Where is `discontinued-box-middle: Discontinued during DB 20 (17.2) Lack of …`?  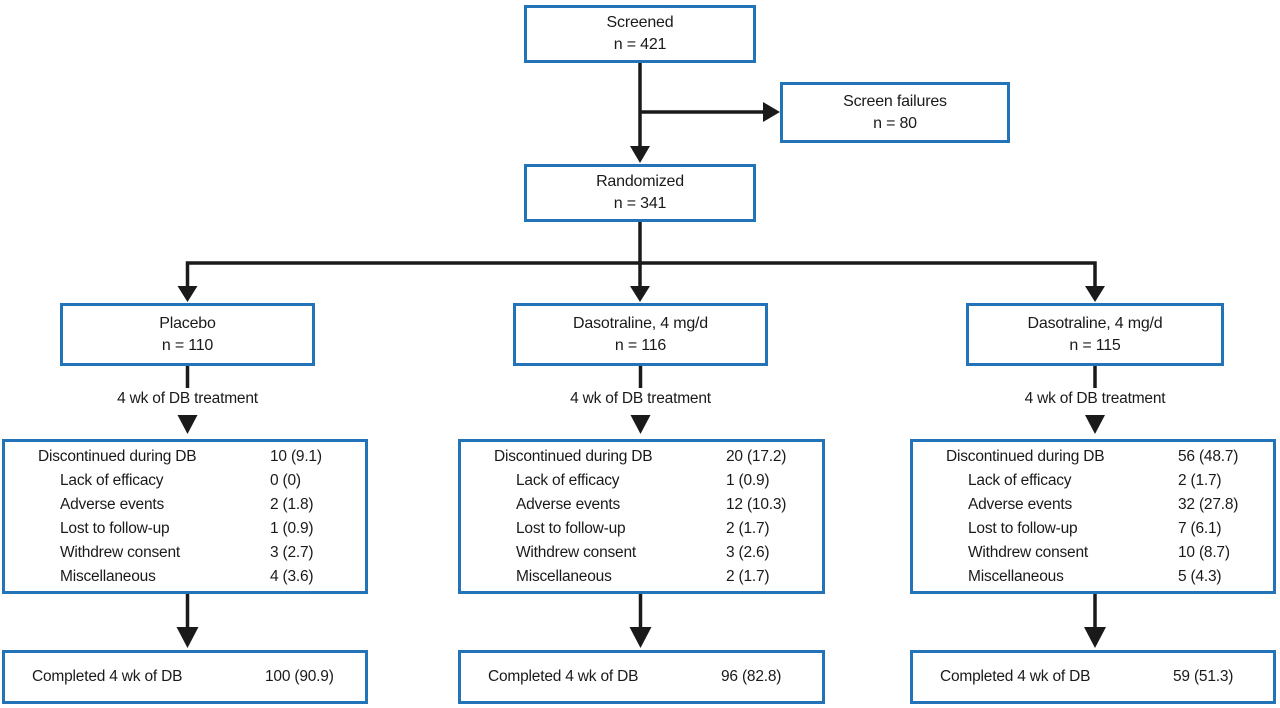
discontinued-box-middle: Discontinued during DB 20 (17.2) Lack of … is located at coordinates (641, 516).